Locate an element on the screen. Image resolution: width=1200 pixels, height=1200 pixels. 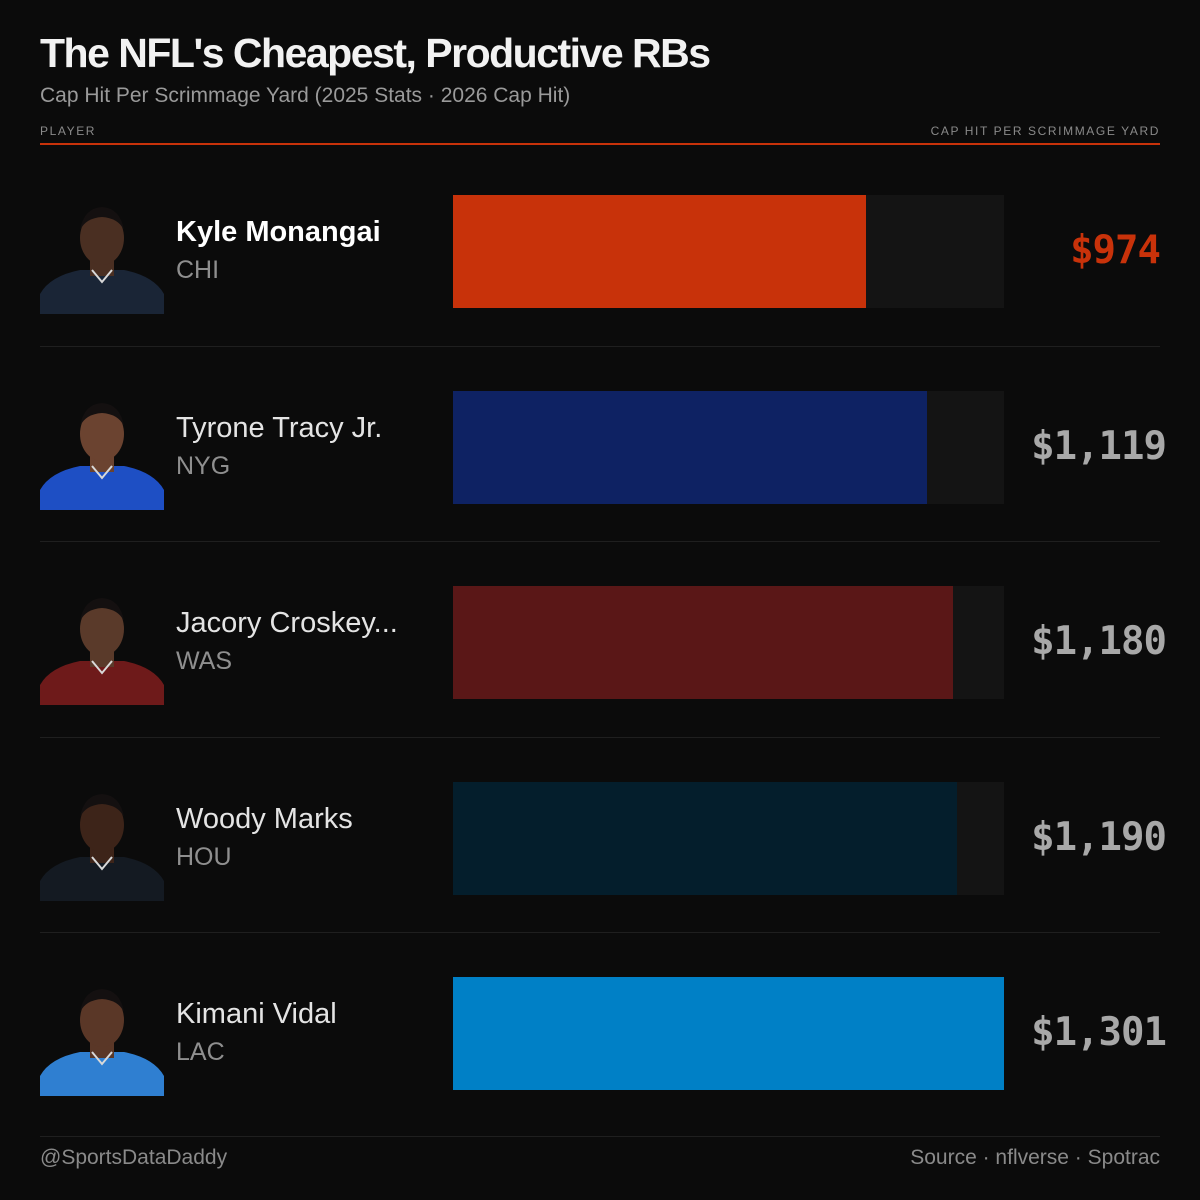
chart-title: The NFL's Cheapest, Productive RBs is located at coordinates (375, 53).